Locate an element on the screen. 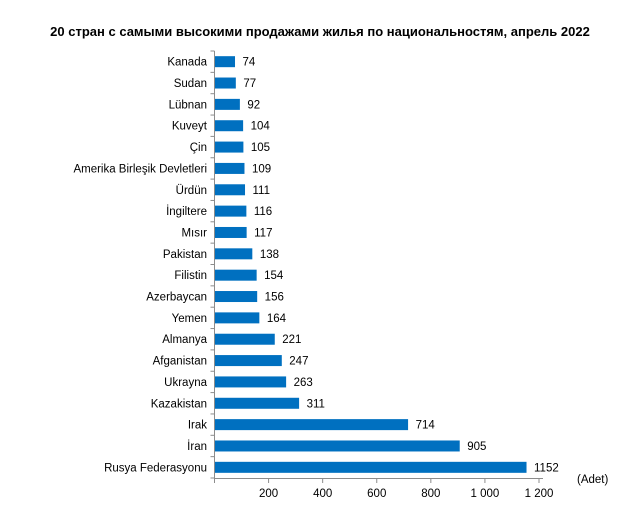 This screenshot has width=641, height=517. category-label: Yemen is located at coordinates (189, 319).